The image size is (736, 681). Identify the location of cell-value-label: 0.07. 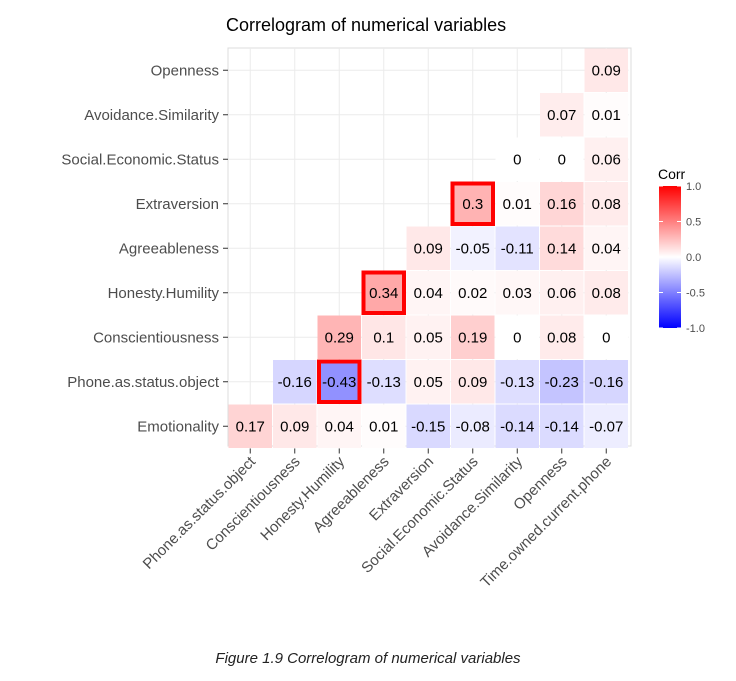
(561, 115).